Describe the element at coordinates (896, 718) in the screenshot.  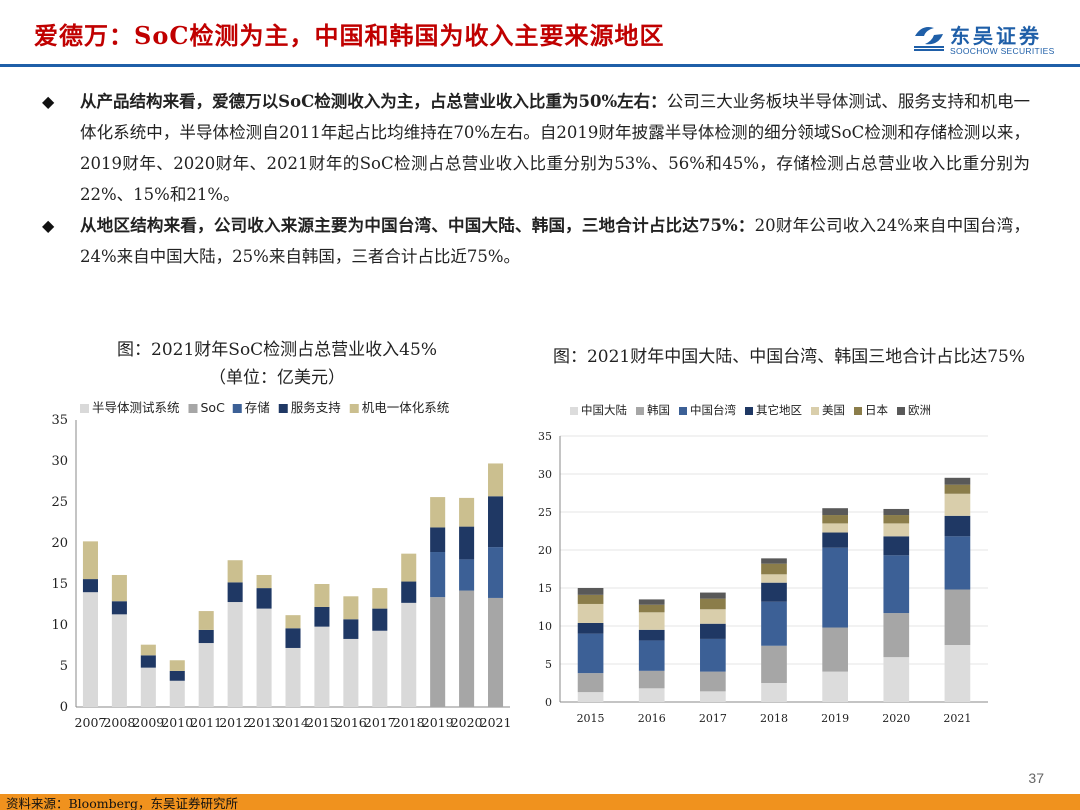
I see `x-tick-label: 2020` at that location.